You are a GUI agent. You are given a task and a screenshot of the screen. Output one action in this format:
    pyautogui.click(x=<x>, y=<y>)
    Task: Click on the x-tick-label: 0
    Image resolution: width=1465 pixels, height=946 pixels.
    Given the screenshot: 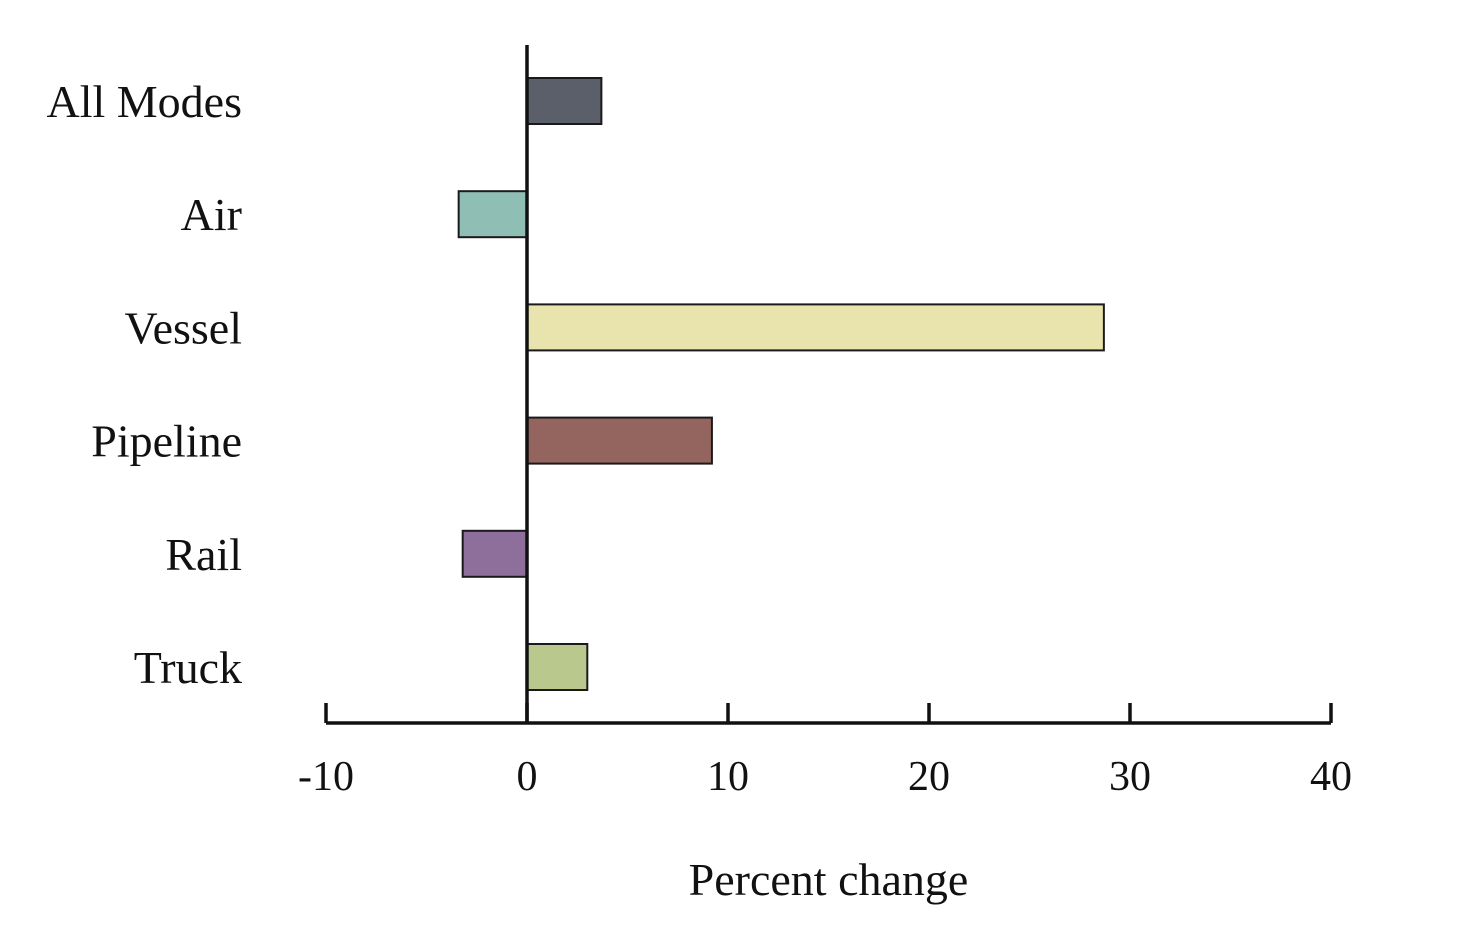 What is the action you would take?
    pyautogui.click(x=527, y=777)
    